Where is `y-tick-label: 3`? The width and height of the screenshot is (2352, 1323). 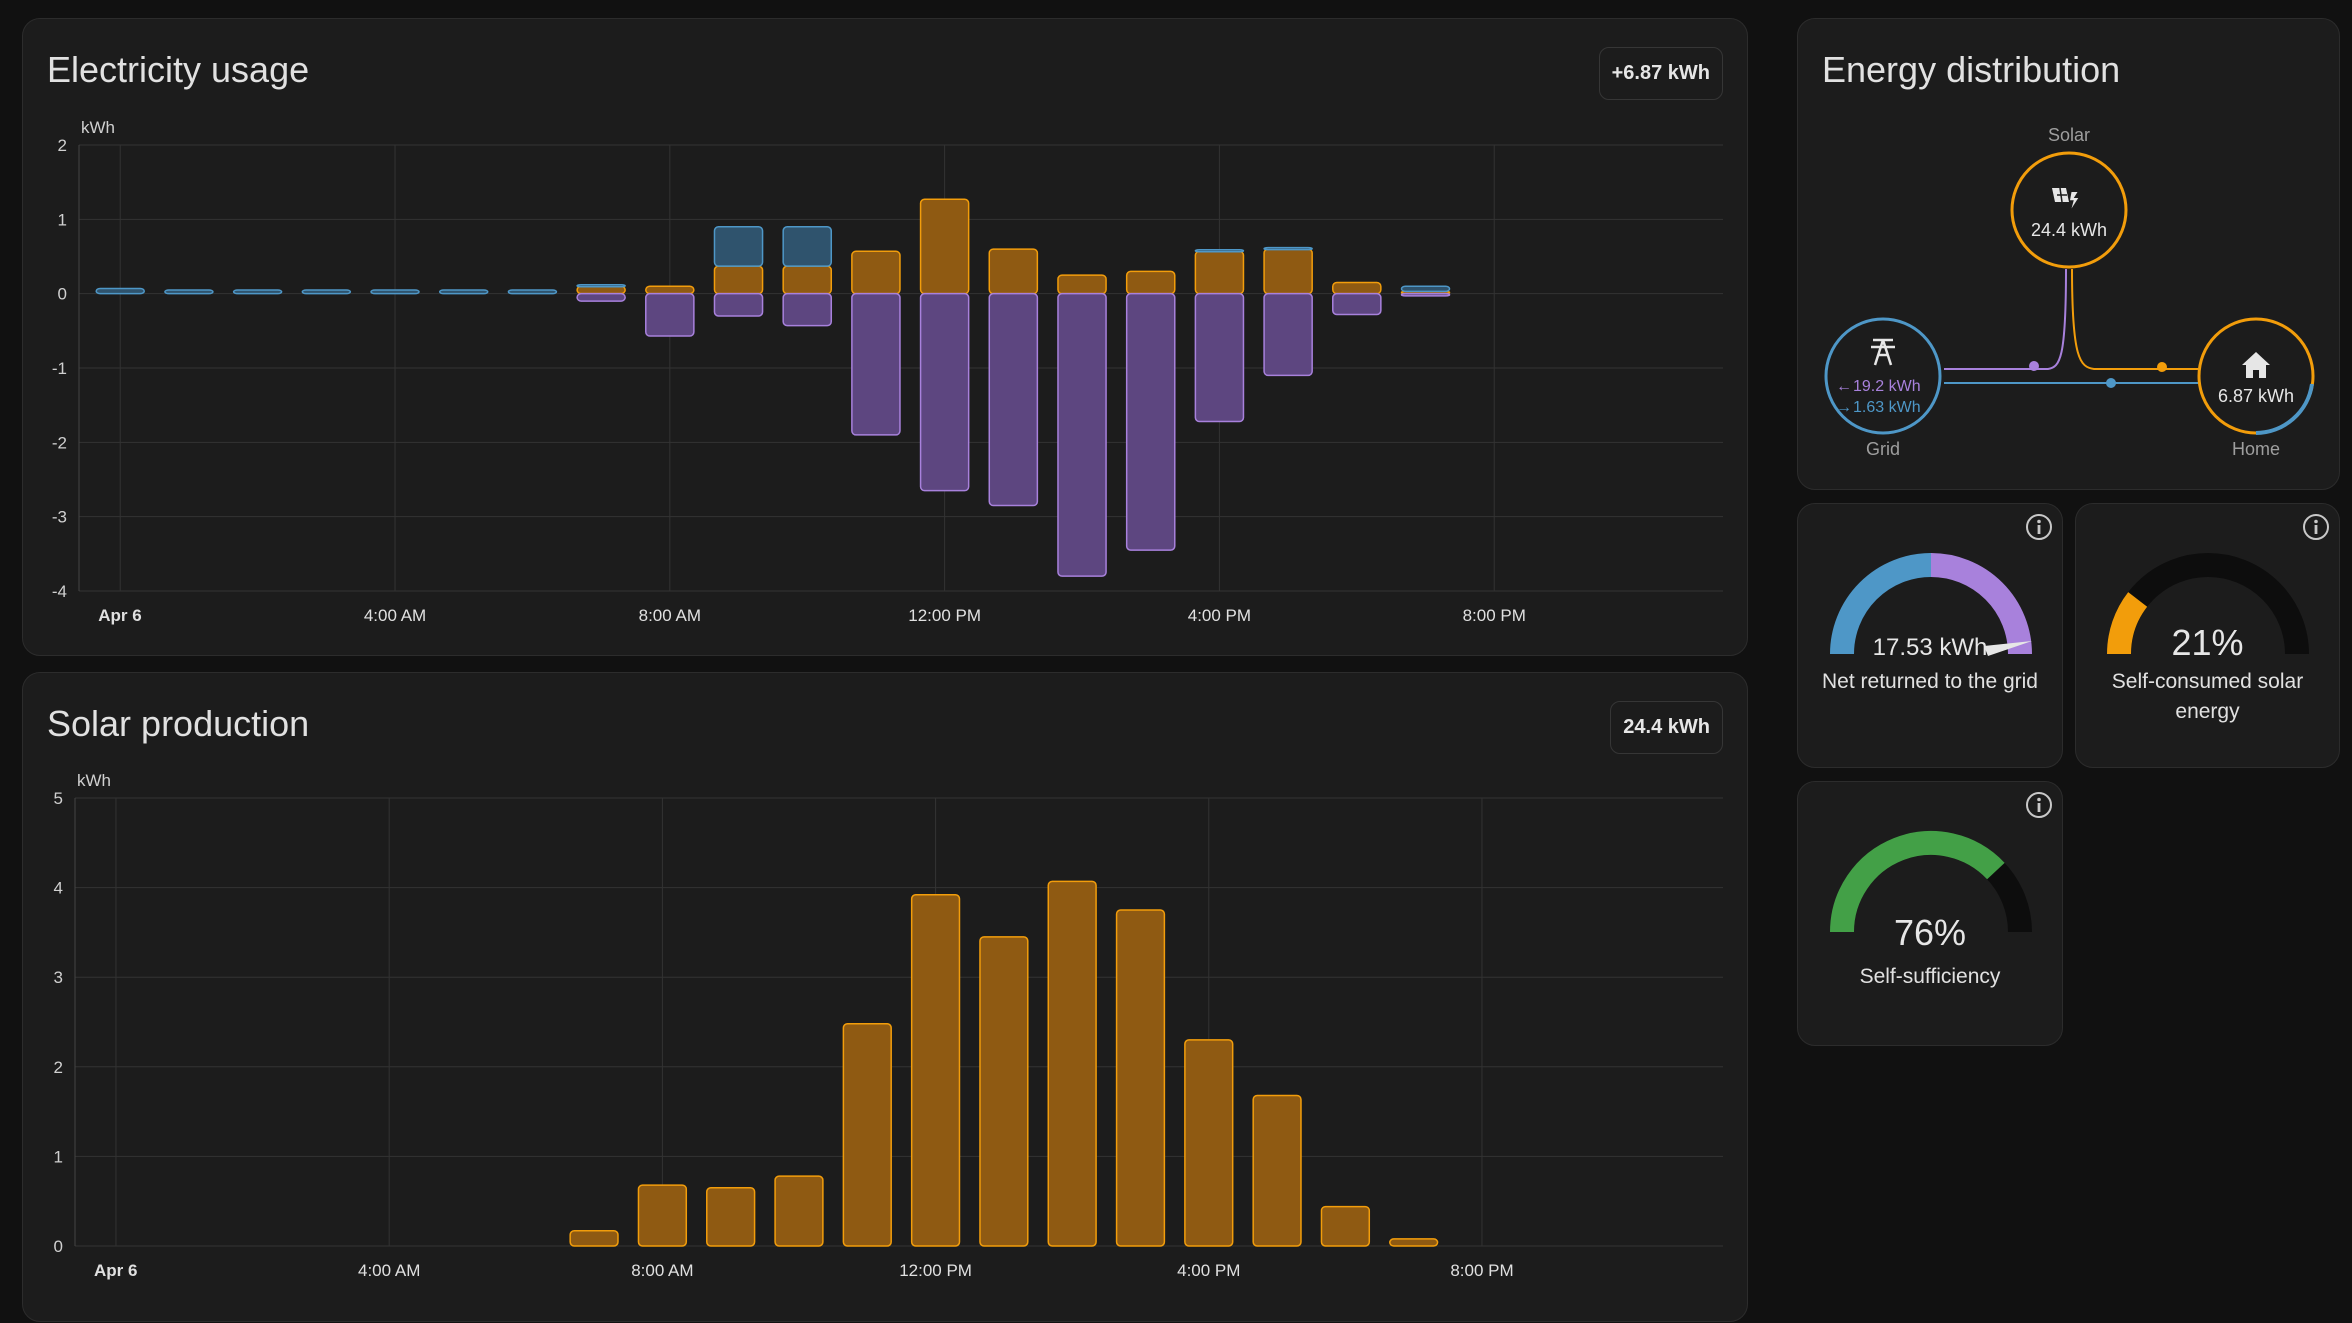
y-tick-label: 3 is located at coordinates (58, 977).